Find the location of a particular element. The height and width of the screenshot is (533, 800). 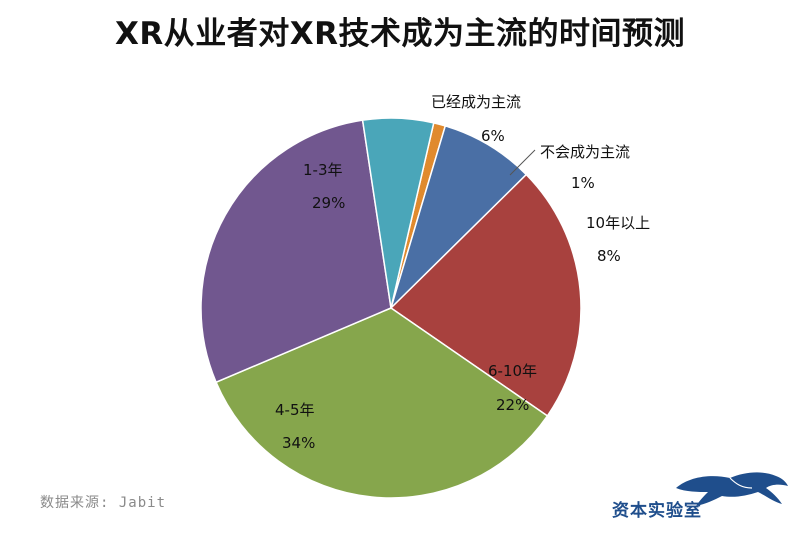

slice-label-over-10-years: 10年以上 is located at coordinates (618, 223).